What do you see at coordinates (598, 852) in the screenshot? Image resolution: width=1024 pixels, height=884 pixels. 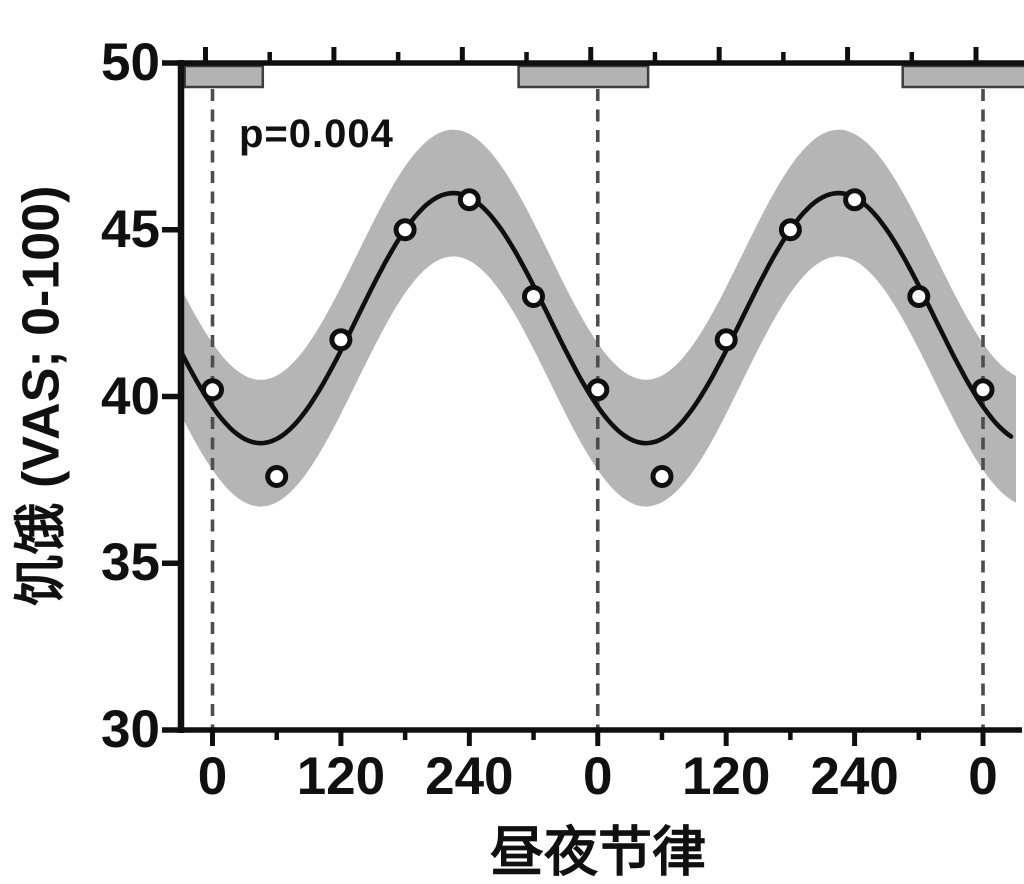 I see `x-axis-title: 昼夜节律` at bounding box center [598, 852].